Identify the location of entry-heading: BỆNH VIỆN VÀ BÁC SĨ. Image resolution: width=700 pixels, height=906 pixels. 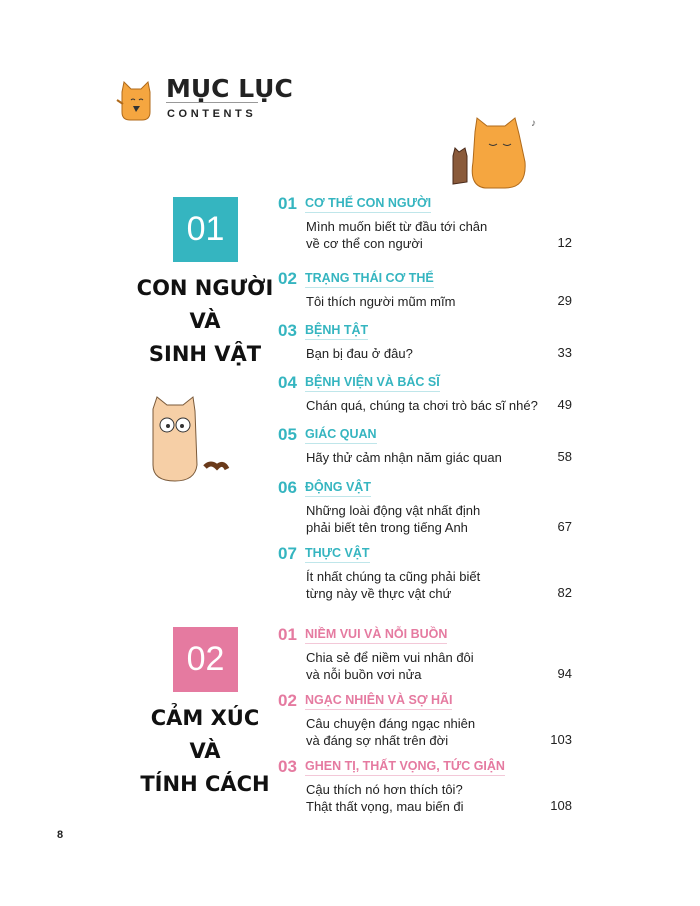
(372, 383).